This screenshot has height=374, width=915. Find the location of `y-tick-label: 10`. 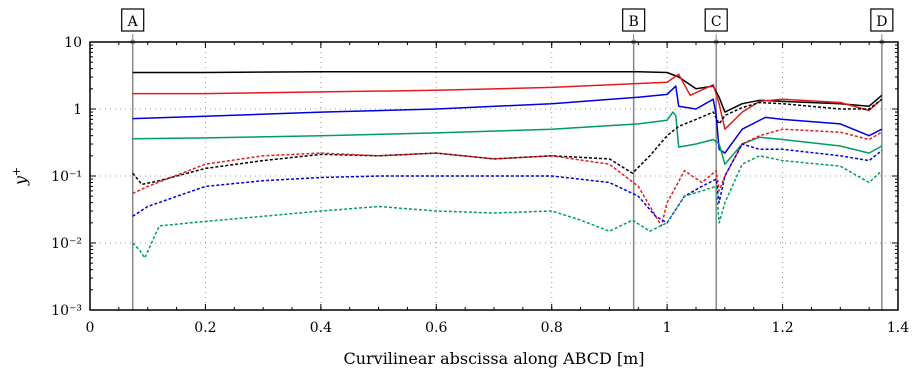

y-tick-label: 10 is located at coordinates (73, 43).